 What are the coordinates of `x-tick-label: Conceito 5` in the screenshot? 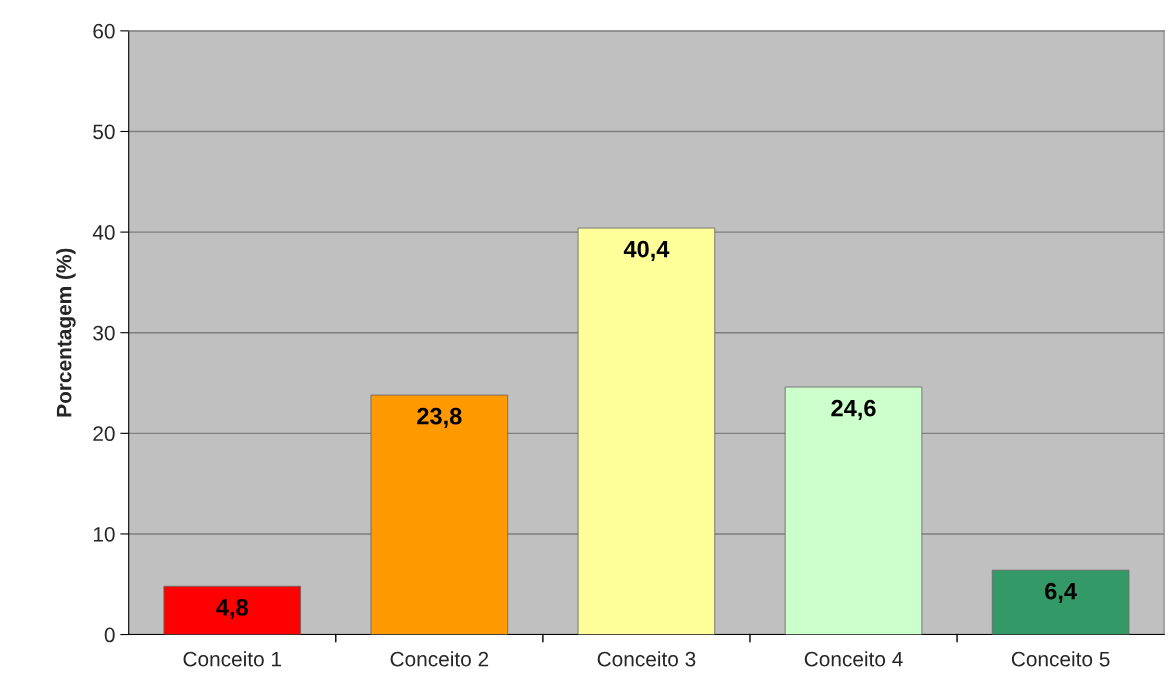 It's located at (1060, 659).